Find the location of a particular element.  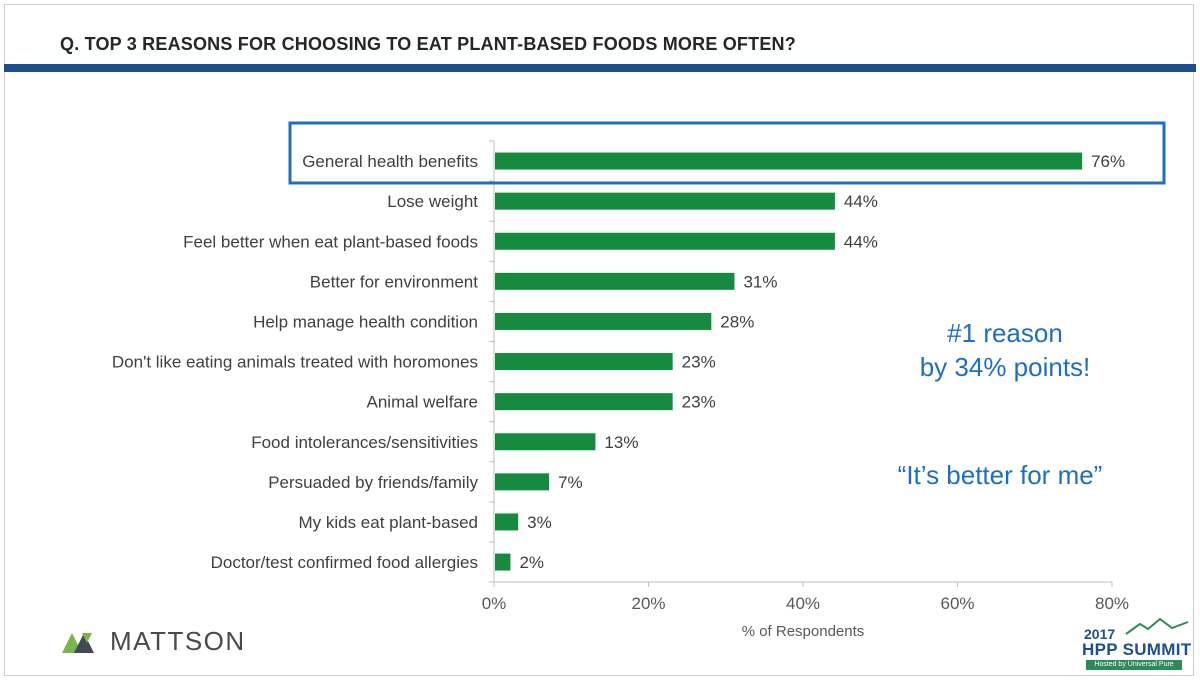

hpp-summit-logo: 2017 HPP SUMMIT Hosted by Universal Pure is located at coordinates (1134, 644).